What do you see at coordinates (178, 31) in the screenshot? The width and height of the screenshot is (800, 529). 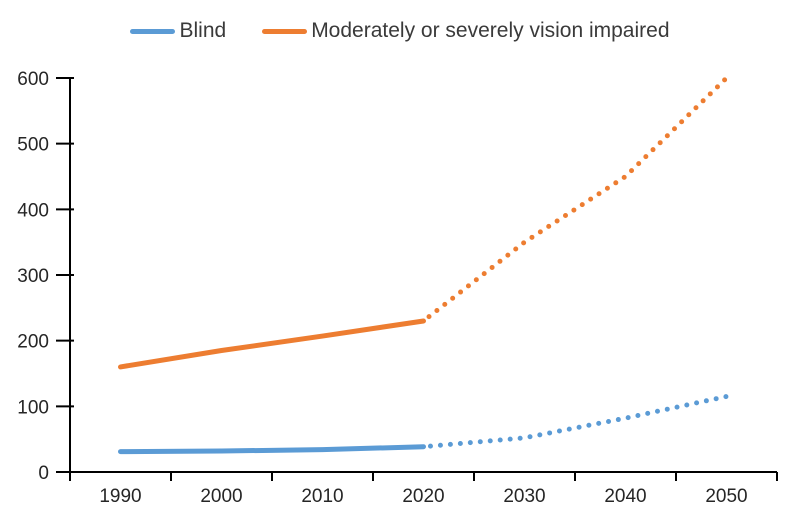 I see `legend-item-blind: Blind` at bounding box center [178, 31].